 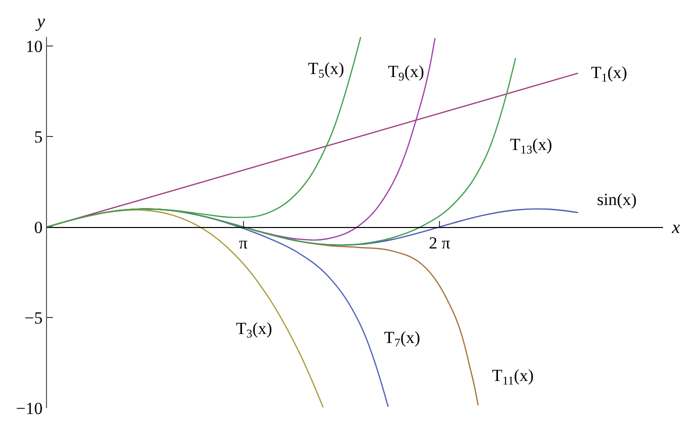 I want to click on y-tick-label: 5, so click(x=38, y=136).